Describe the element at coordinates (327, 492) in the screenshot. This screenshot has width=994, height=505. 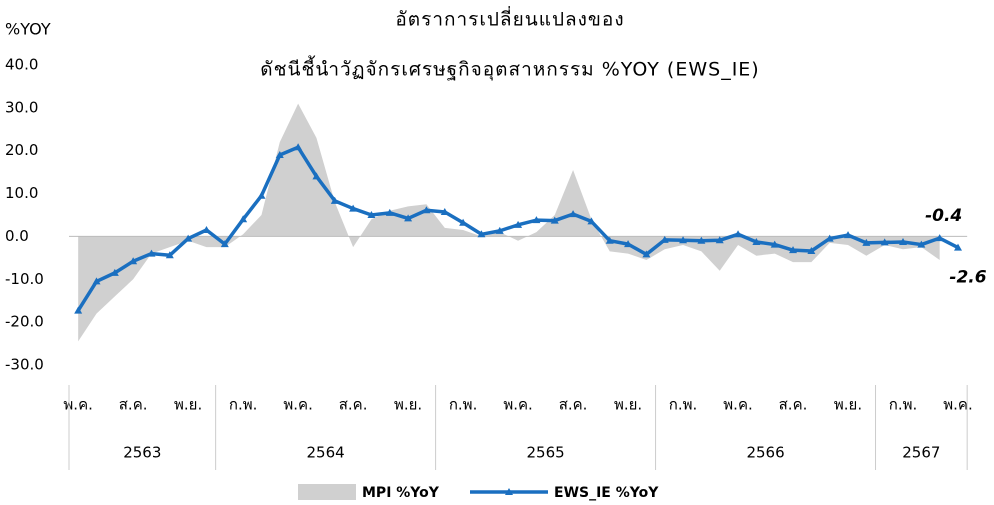
I see `legend-swatch` at that location.